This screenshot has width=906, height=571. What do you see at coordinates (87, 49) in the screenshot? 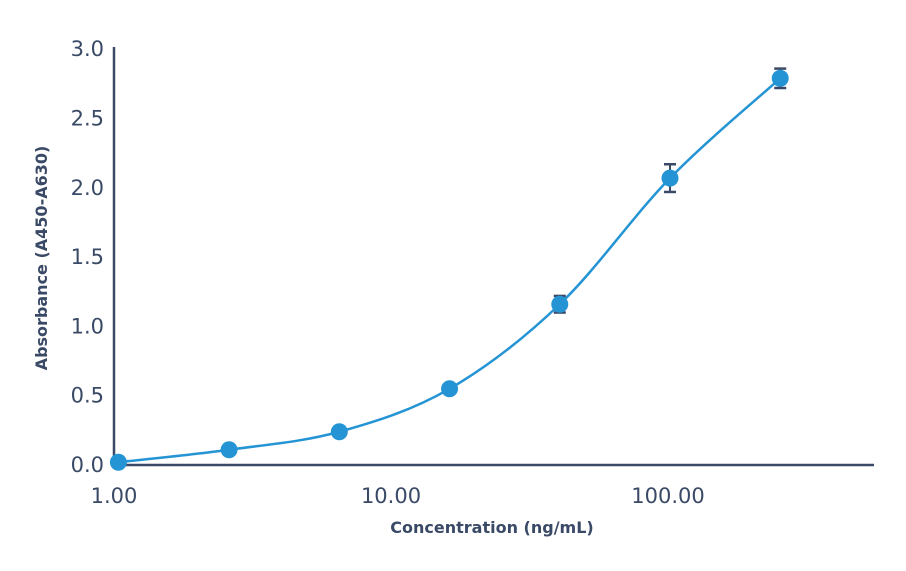
I see `y-tick-label: 3.0` at bounding box center [87, 49].